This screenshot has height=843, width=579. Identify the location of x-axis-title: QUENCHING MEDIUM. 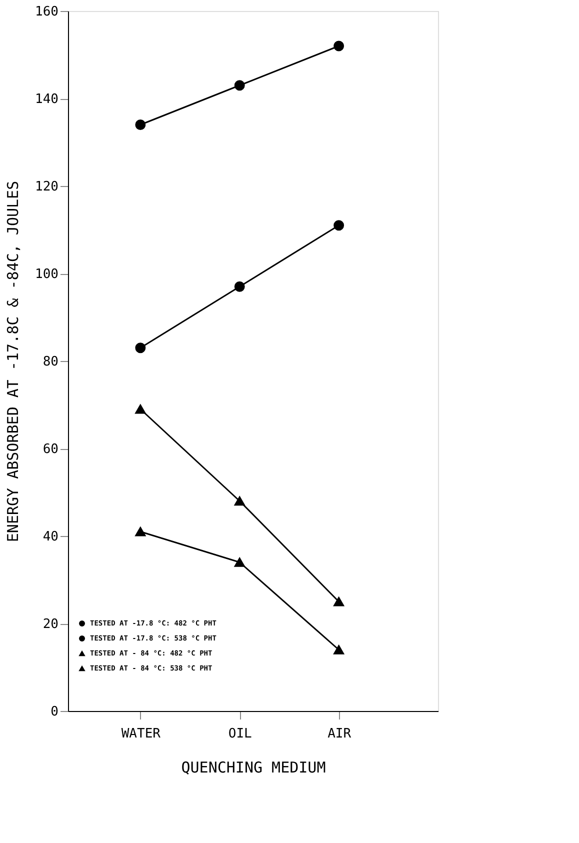
(253, 767).